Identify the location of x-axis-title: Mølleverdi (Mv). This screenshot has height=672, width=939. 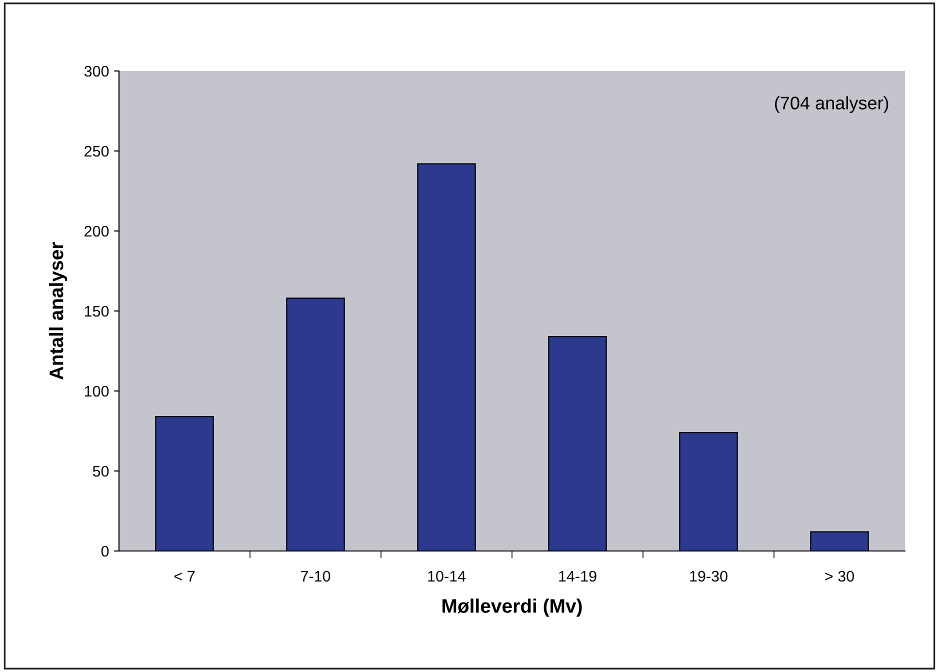
(512, 607).